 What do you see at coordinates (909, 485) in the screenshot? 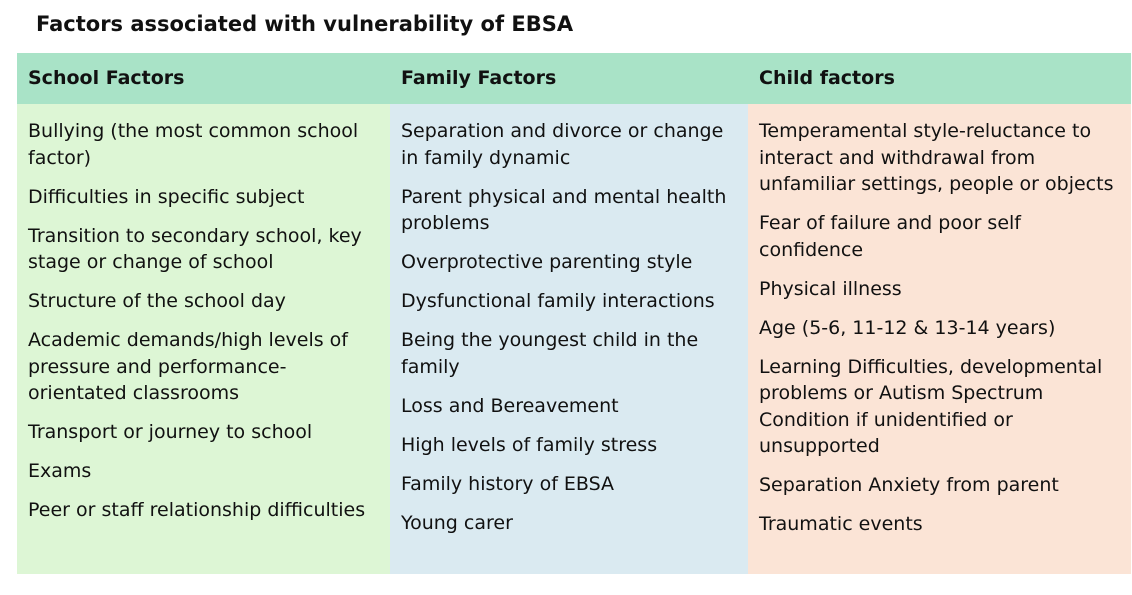
I see `factor-item: Separation Anxiety from parent` at bounding box center [909, 485].